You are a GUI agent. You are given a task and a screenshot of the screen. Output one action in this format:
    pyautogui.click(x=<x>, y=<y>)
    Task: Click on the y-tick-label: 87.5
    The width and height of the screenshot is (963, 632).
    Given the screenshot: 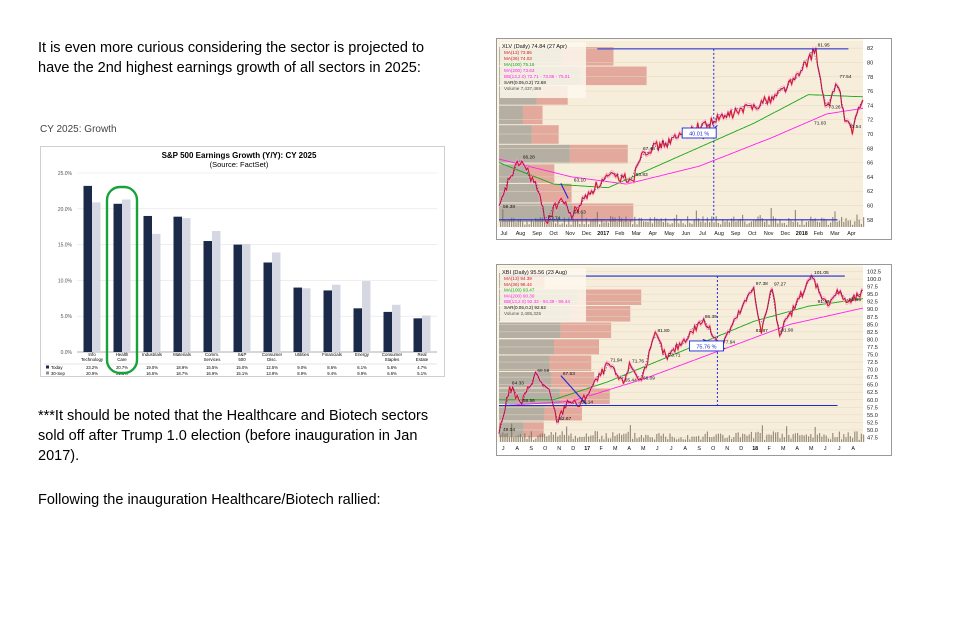 What is the action you would take?
    pyautogui.click(x=872, y=318)
    